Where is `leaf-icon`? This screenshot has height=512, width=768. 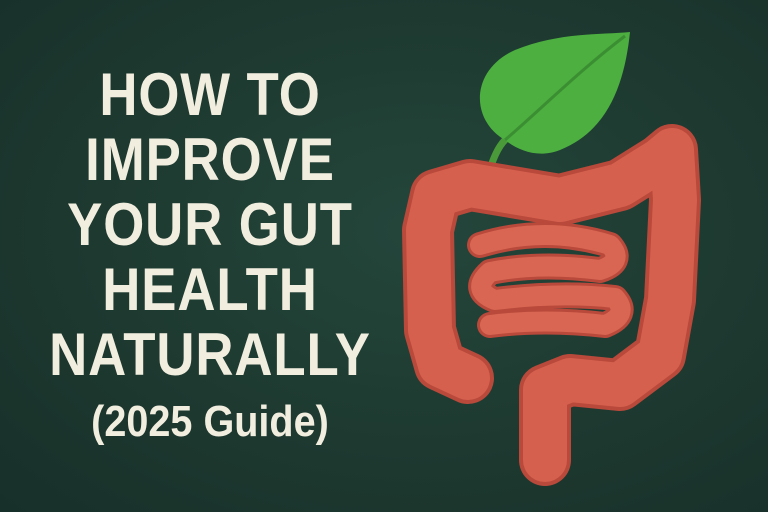
leaf-icon is located at coordinates (554, 106).